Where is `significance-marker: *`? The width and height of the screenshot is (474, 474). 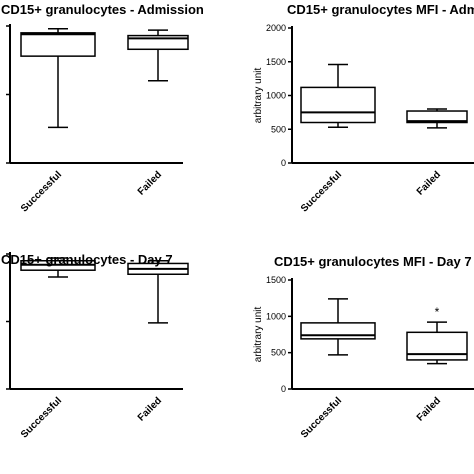
significance-marker: * is located at coordinates (437, 312).